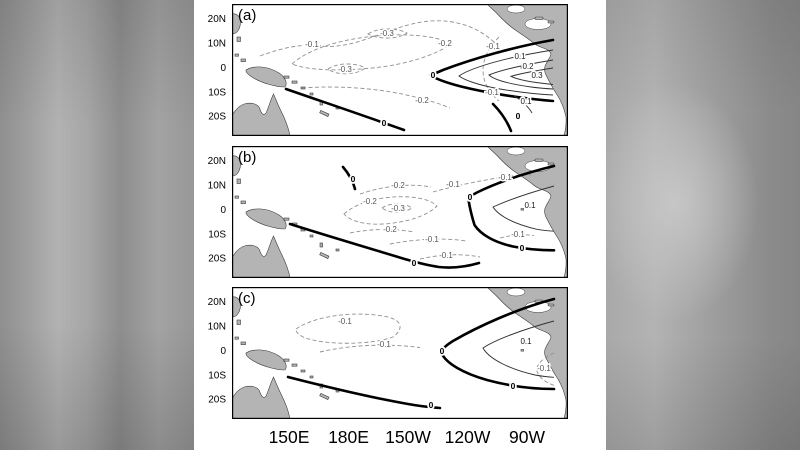  I want to click on lon-tick-label: 120W, so click(468, 437).